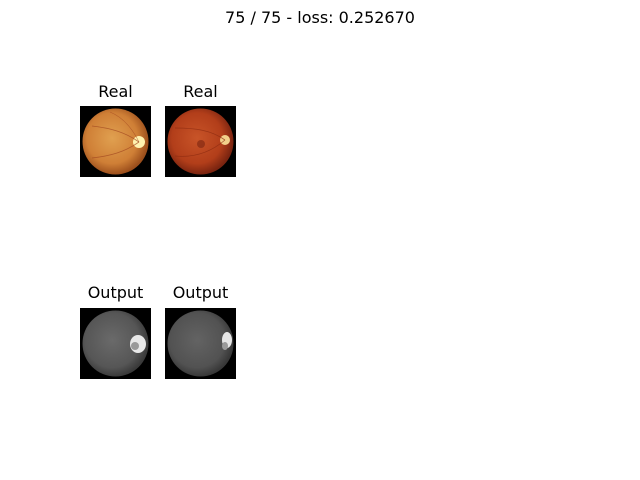 The height and width of the screenshot is (480, 640). I want to click on panel-title-real-2: Real, so click(200, 91).